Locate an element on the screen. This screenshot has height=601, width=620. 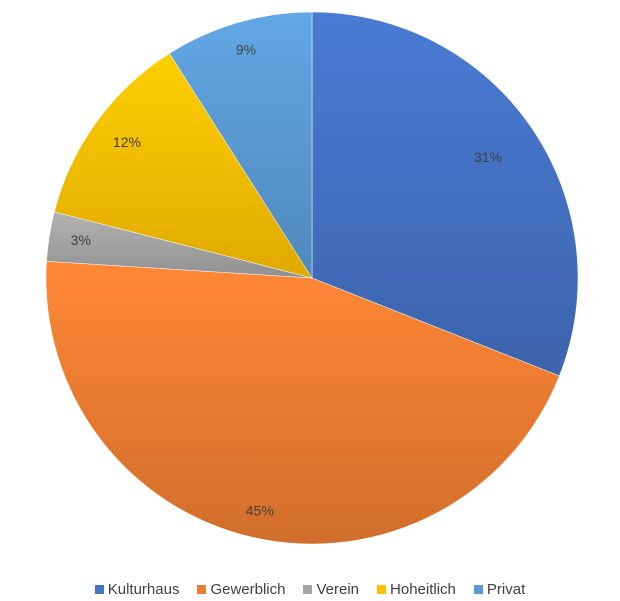
legend-label: Kulturhaus is located at coordinates (143, 589).